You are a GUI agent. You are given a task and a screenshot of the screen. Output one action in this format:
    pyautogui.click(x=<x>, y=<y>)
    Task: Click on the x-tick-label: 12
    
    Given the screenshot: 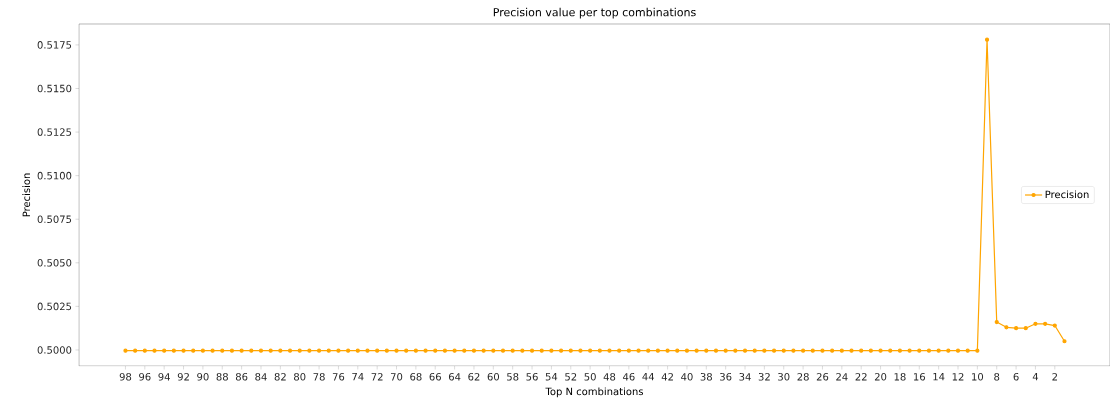 What is the action you would take?
    pyautogui.click(x=958, y=377)
    